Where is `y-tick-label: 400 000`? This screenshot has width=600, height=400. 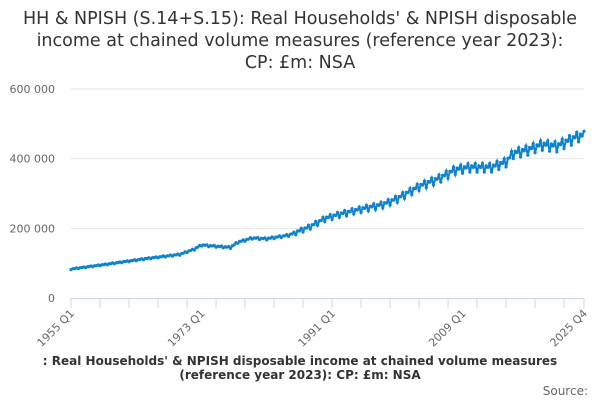
y-tick-label: 400 000 is located at coordinates (33, 159).